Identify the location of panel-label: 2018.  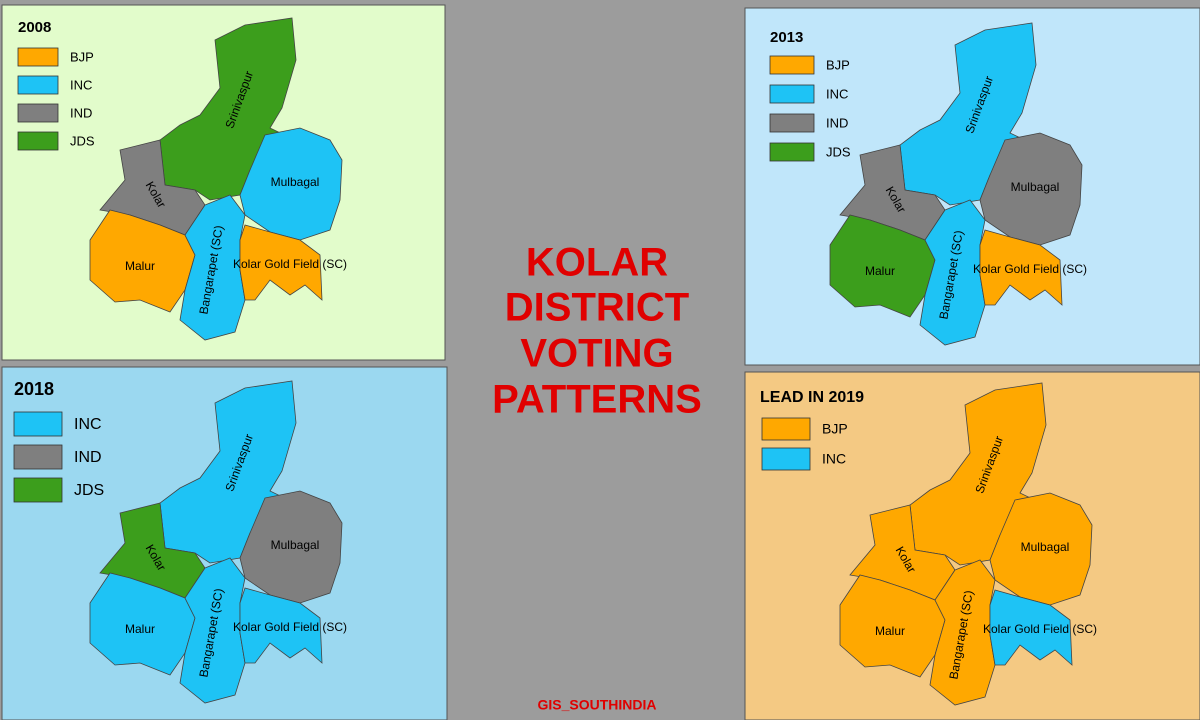
(34, 389).